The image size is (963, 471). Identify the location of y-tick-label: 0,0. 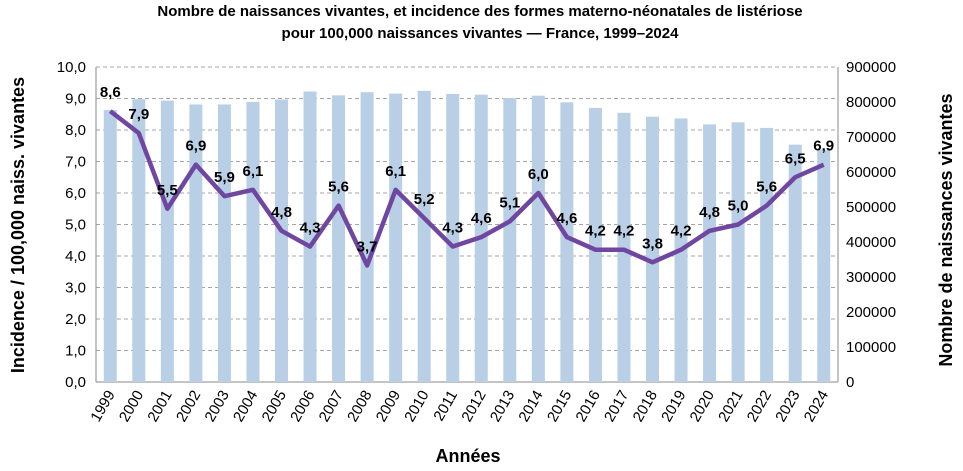
(75, 382).